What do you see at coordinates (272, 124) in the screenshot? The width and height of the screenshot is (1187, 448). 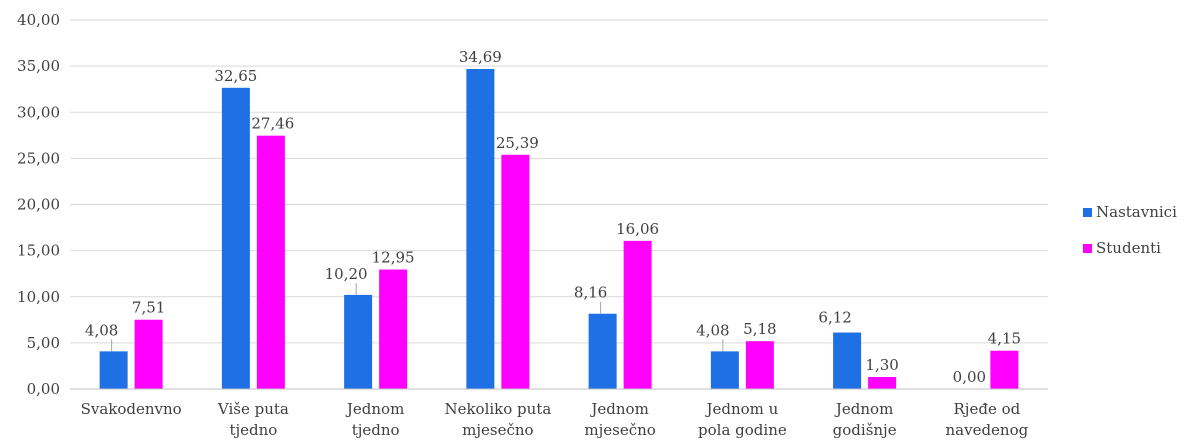 I see `data-label-studenti: 27,46` at bounding box center [272, 124].